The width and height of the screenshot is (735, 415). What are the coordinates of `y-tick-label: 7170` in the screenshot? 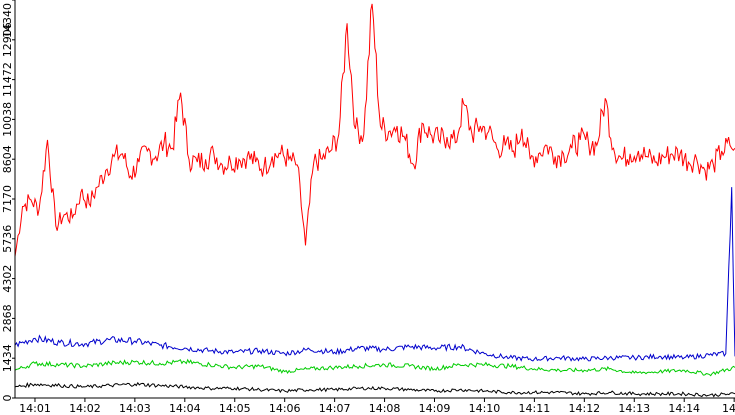 It's located at (7, 199).